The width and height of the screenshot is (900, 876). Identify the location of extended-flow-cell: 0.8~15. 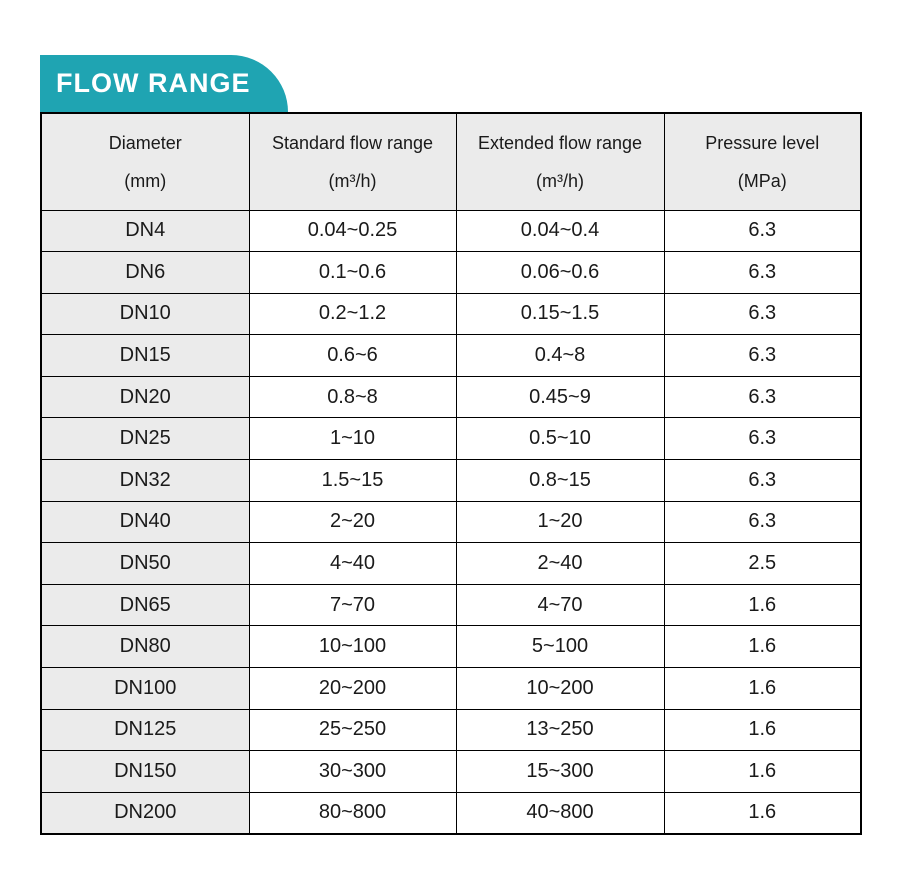
(560, 480).